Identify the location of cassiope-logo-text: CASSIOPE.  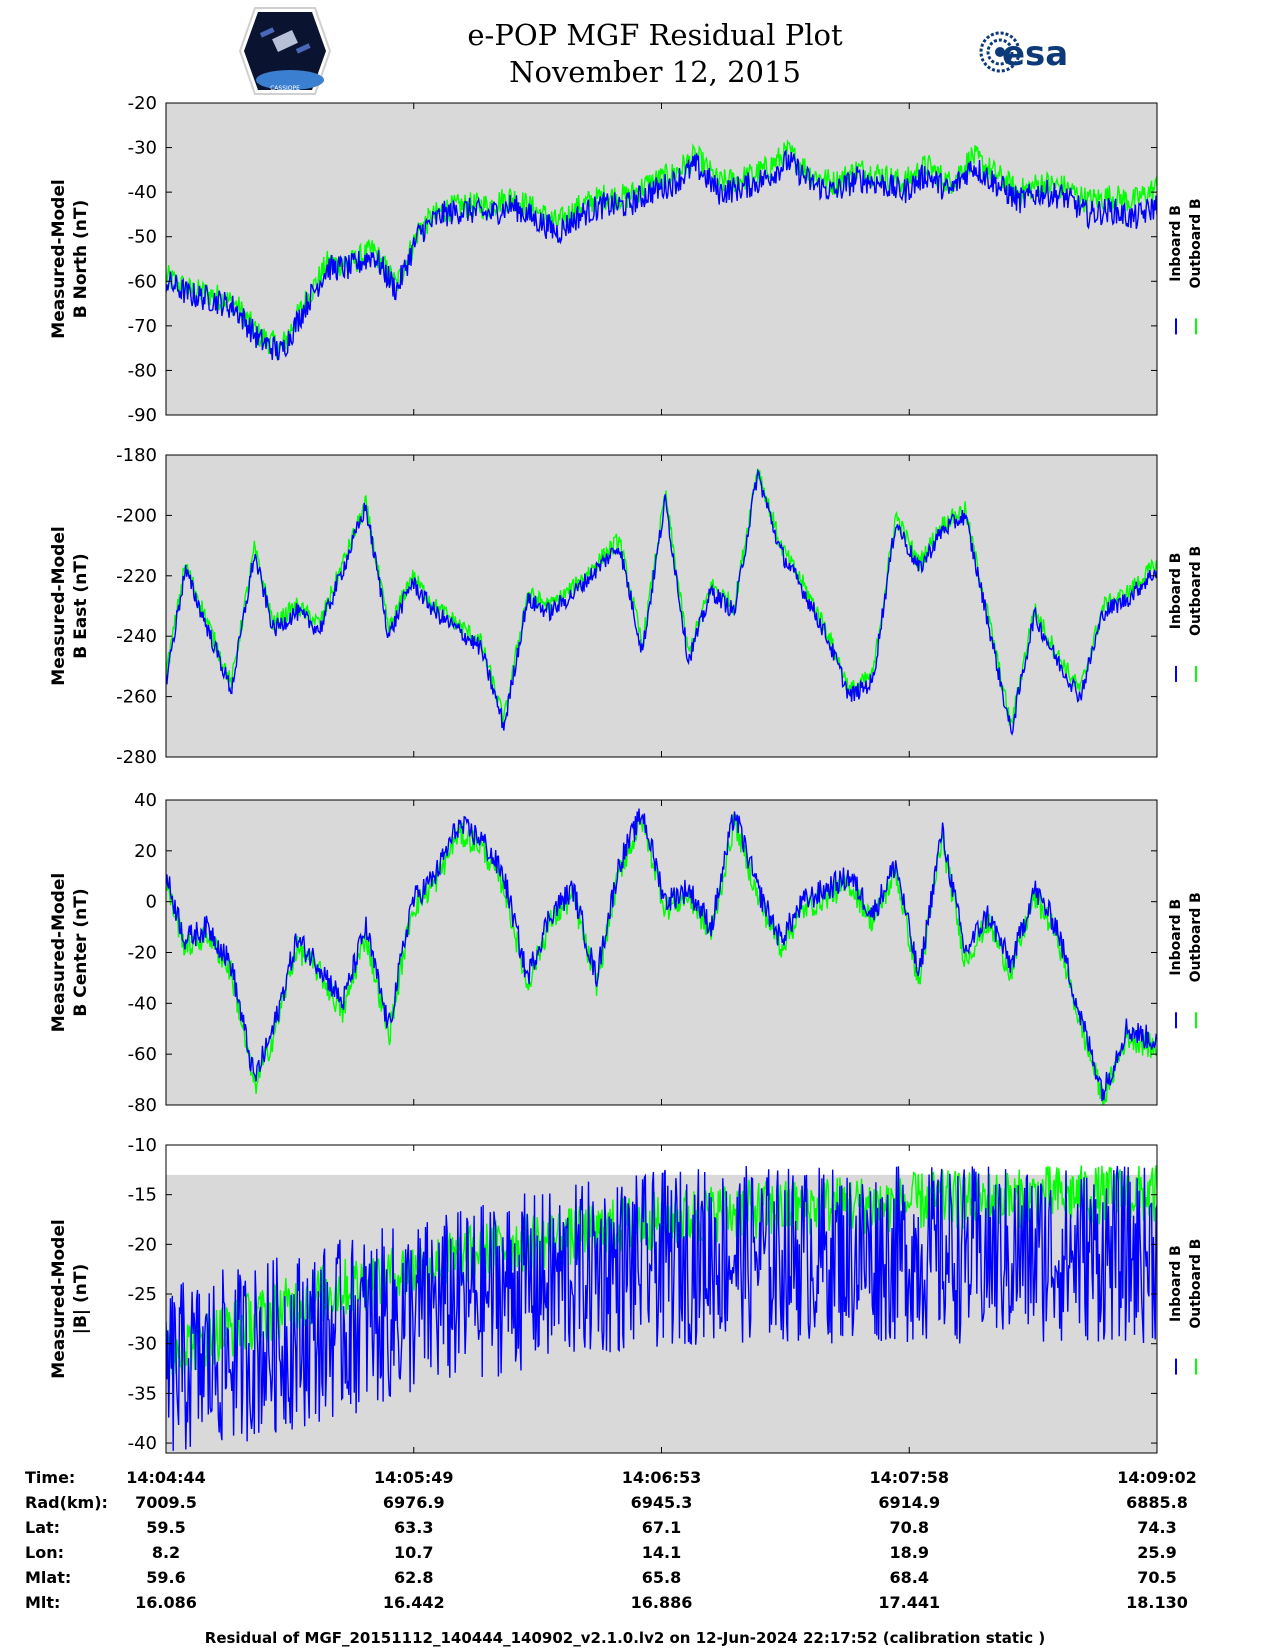
(285, 88).